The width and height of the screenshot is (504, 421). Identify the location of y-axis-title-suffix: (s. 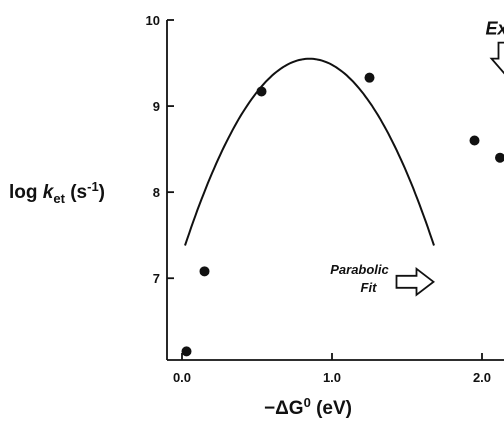
(76, 192).